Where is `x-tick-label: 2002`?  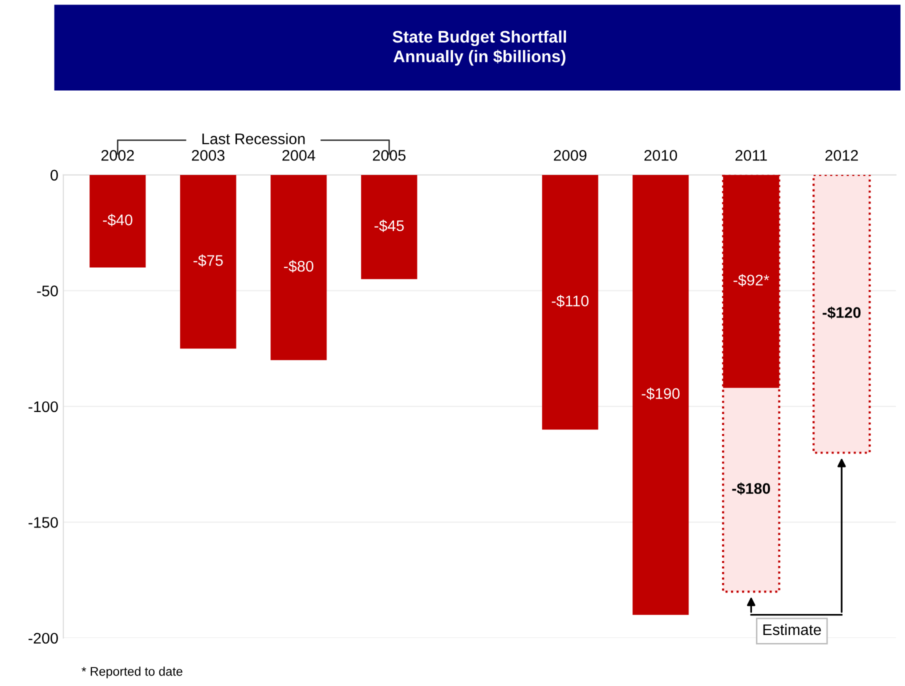 x-tick-label: 2002 is located at coordinates (117, 155).